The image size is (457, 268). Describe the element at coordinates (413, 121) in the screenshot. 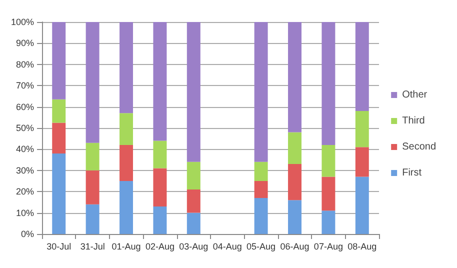

I see `legend-label: Third` at that location.